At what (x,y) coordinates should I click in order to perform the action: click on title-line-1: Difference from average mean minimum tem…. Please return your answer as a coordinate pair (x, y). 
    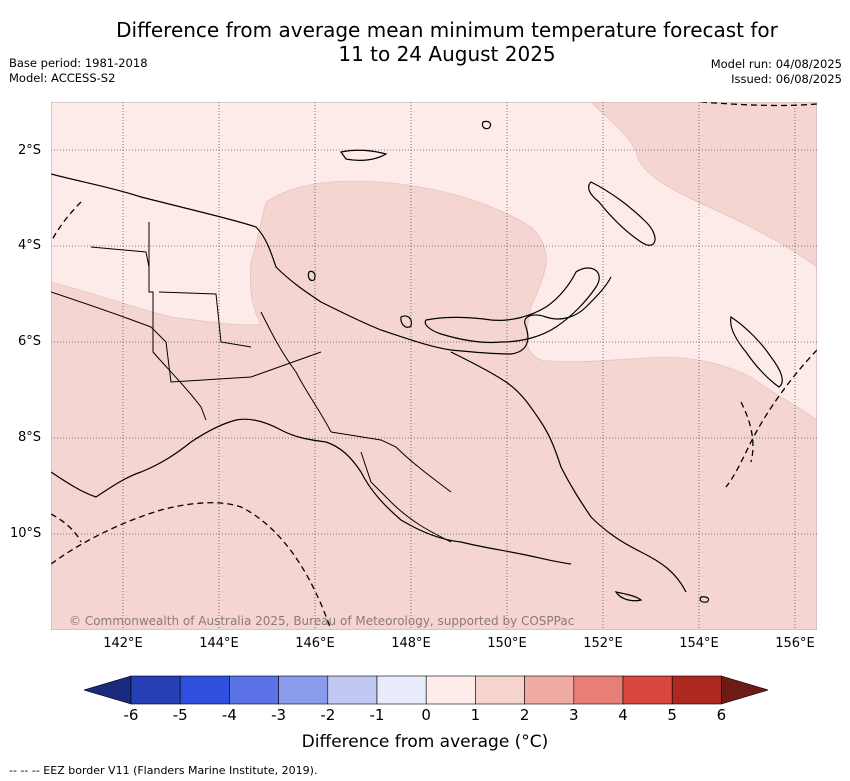
    Looking at the image, I should click on (447, 30).